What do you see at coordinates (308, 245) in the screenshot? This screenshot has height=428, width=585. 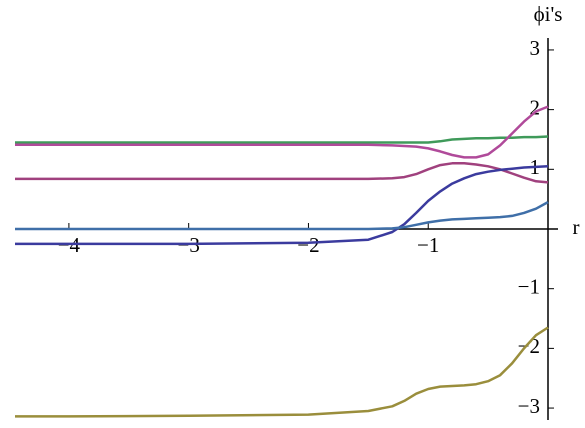 I see `x-tick-label: −2` at bounding box center [308, 245].